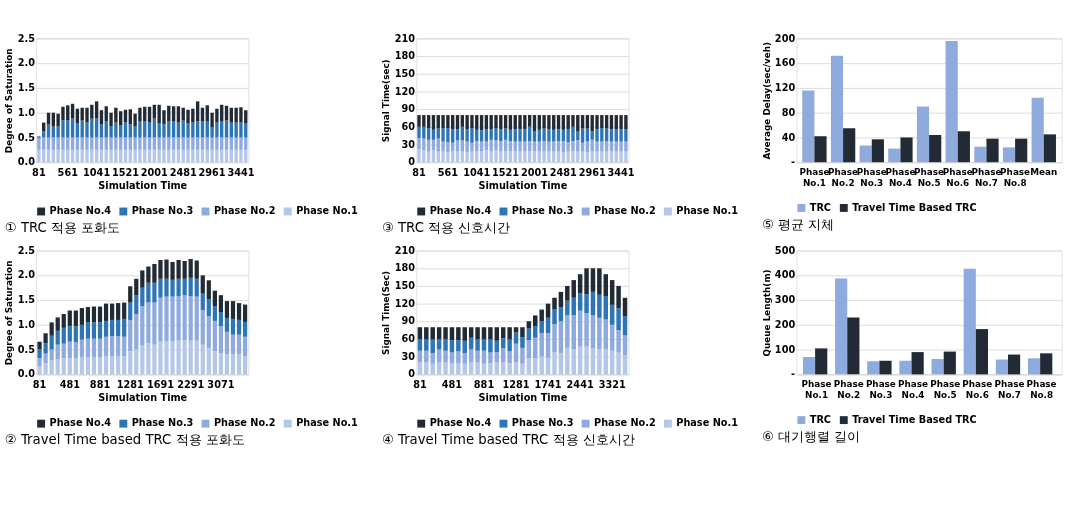 The image size is (1067, 528). Describe the element at coordinates (130, 385) in the screenshot. I see `x-tick-label: 1281` at that location.